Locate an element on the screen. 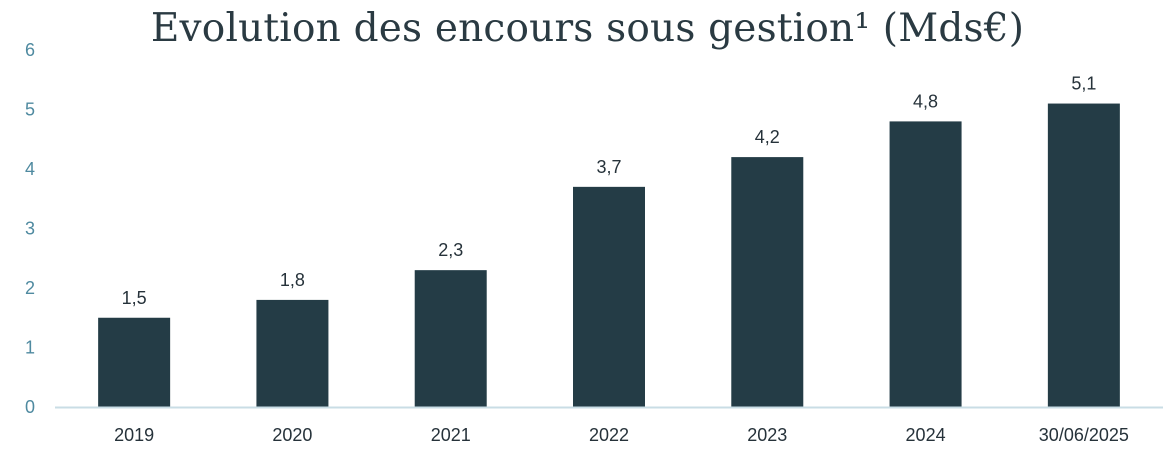 The height and width of the screenshot is (450, 1165). y-tick-label: 0 is located at coordinates (30, 407).